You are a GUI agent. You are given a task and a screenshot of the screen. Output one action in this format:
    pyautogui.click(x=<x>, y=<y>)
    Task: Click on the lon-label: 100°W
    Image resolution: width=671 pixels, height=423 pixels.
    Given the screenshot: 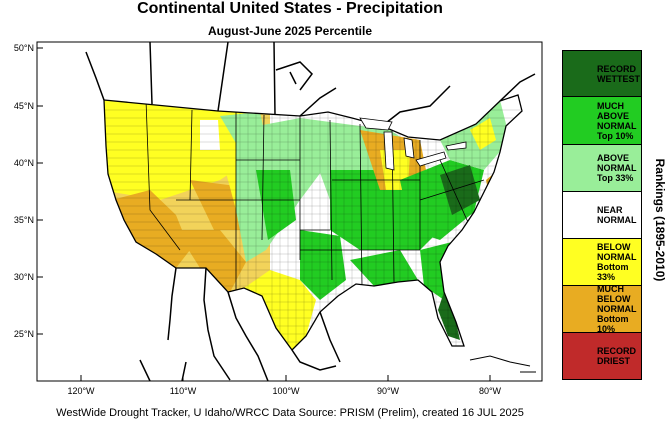 What is the action you would take?
    pyautogui.click(x=286, y=391)
    